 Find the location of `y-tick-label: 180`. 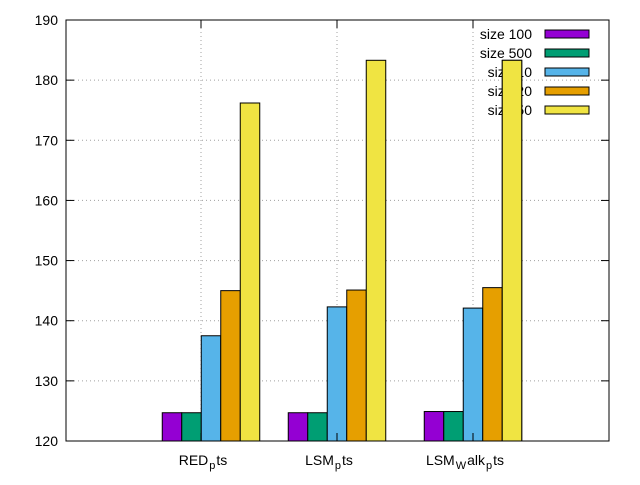

y-tick-label: 180 is located at coordinates (47, 80).